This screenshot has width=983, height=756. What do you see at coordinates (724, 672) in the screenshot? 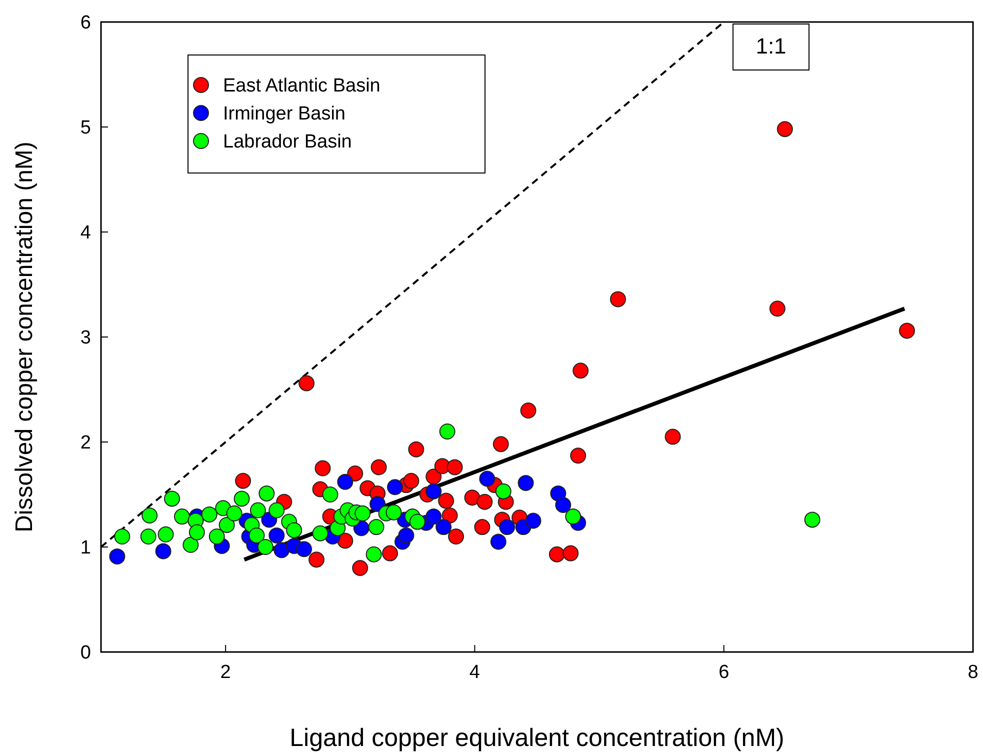
I see `x-tick-label: 6` at bounding box center [724, 672].